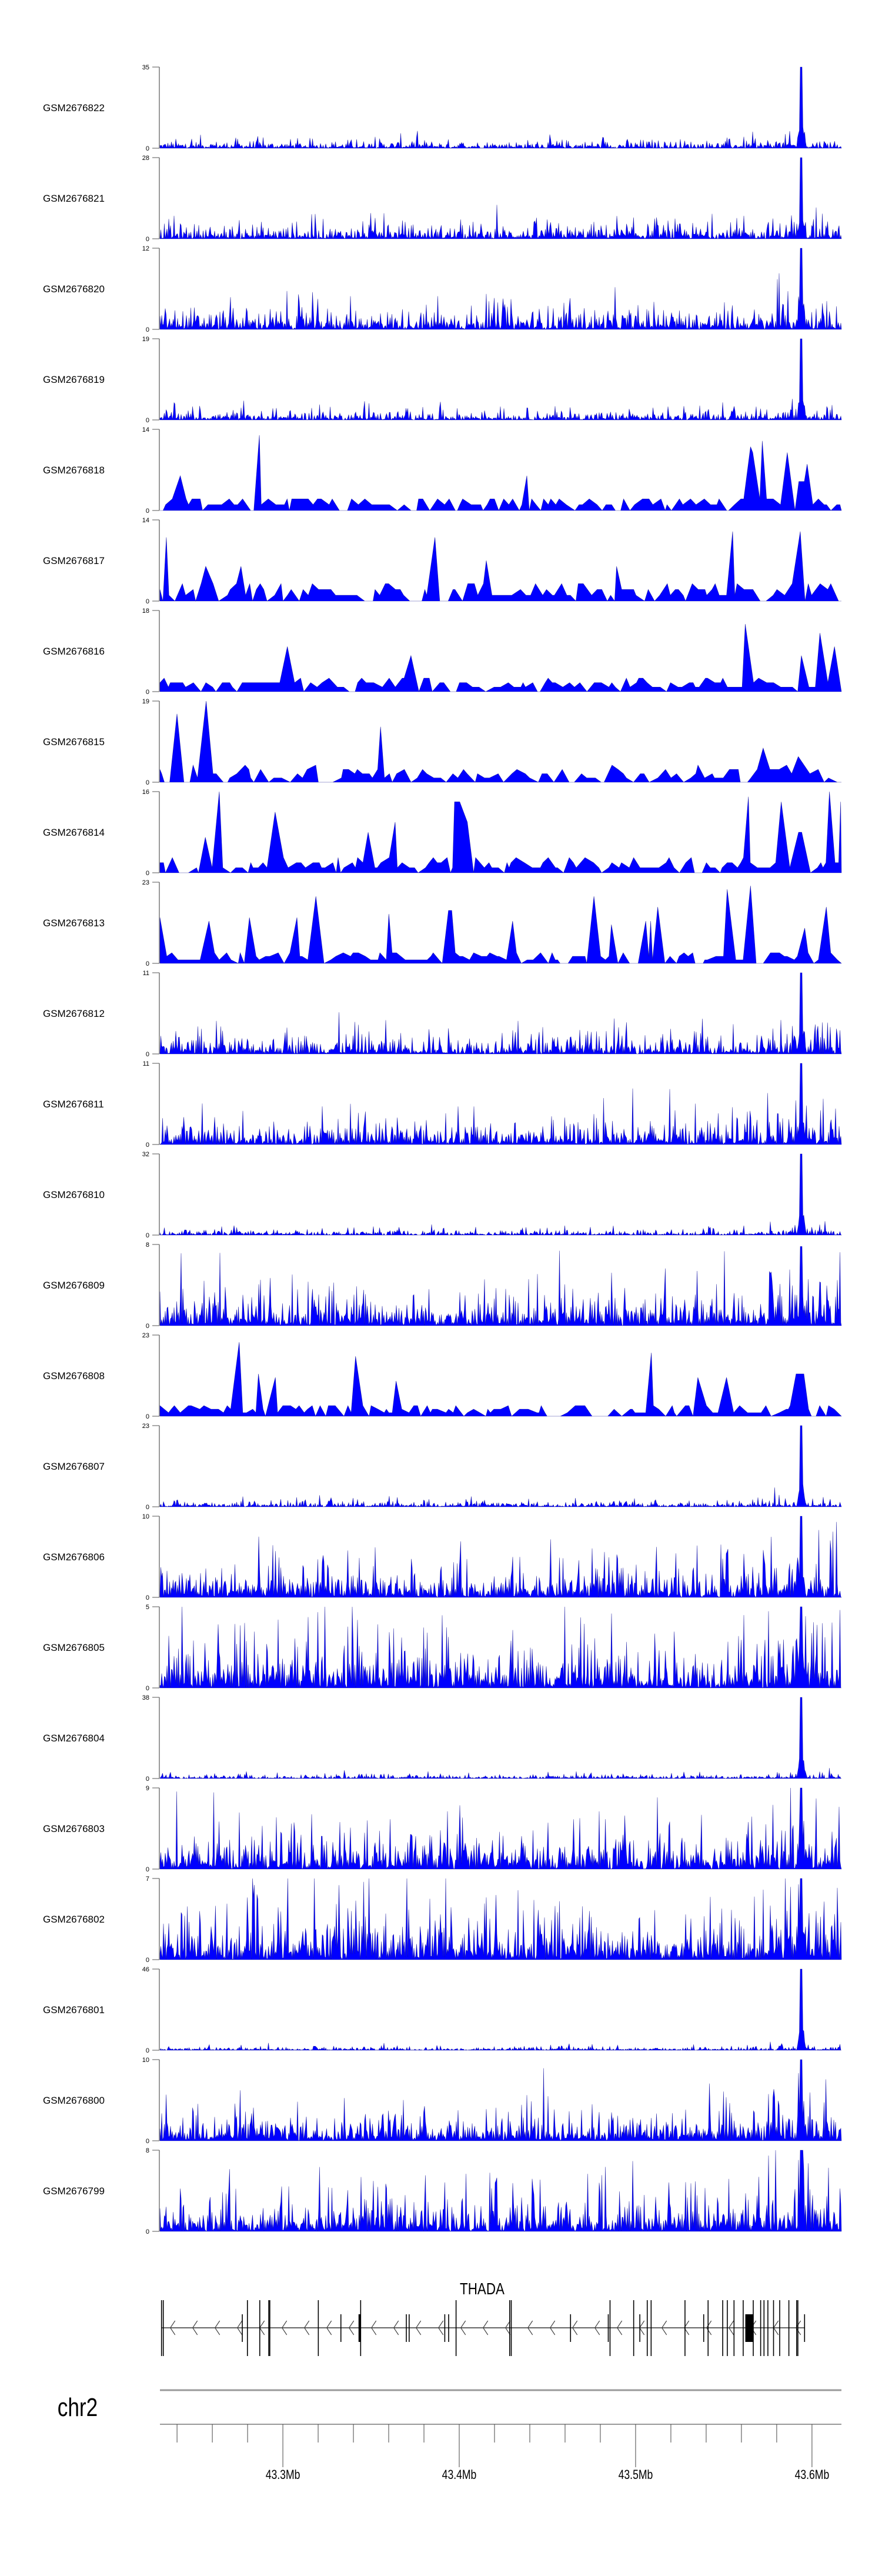 This screenshot has width=882, height=2576. Describe the element at coordinates (147, 1788) in the screenshot. I see `y-axis-max-label: 9` at that location.